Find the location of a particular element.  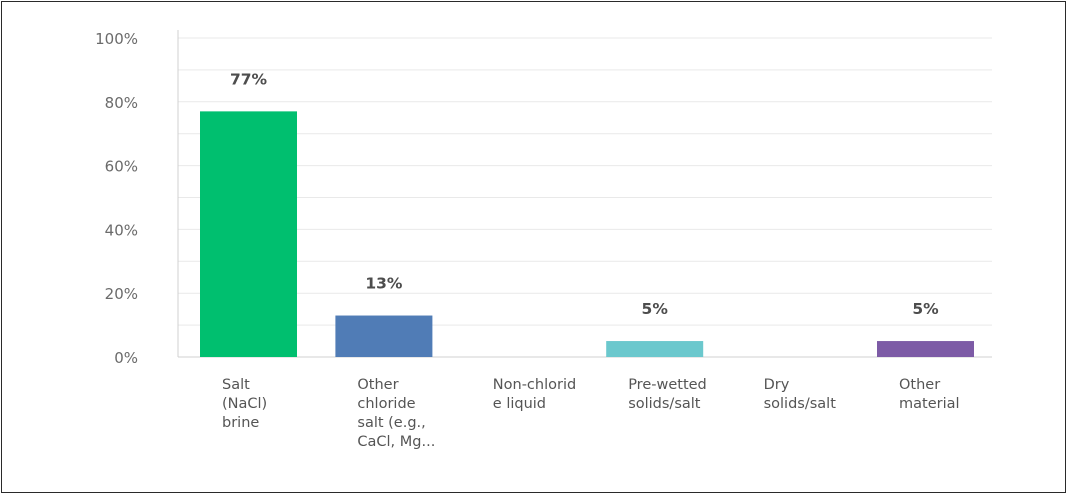

data-label: 13% is located at coordinates (384, 284).